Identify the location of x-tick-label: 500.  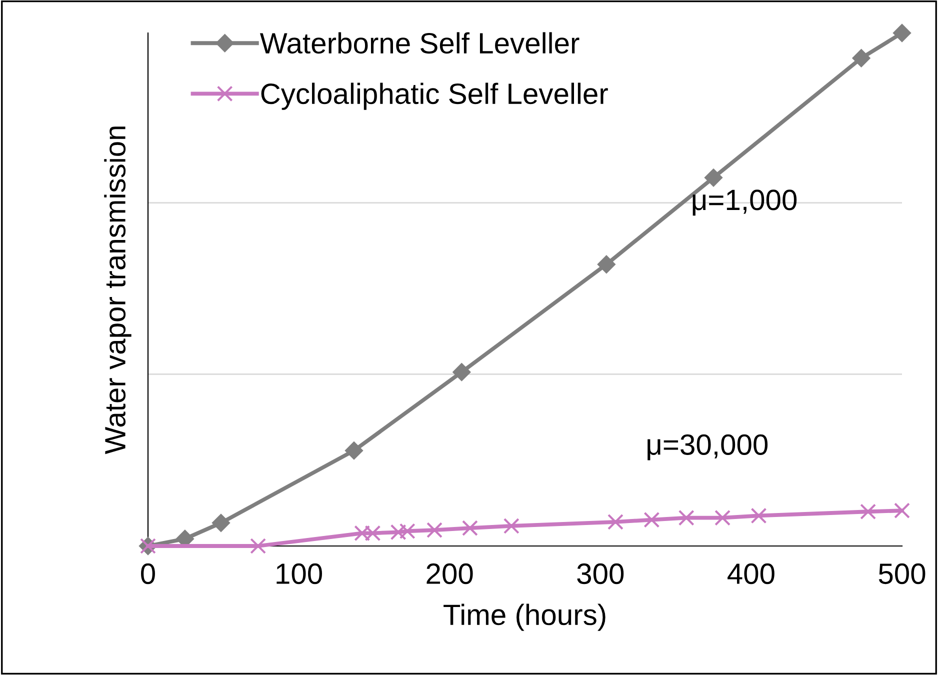
(902, 573).